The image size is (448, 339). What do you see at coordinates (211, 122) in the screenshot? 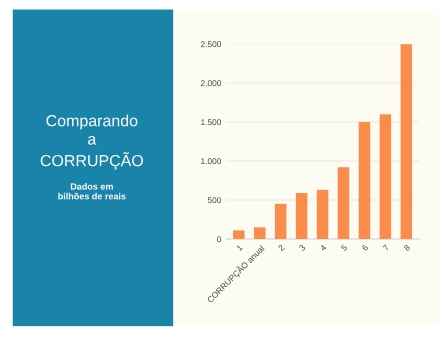
I see `y-tick-label: 1.500` at bounding box center [211, 122].